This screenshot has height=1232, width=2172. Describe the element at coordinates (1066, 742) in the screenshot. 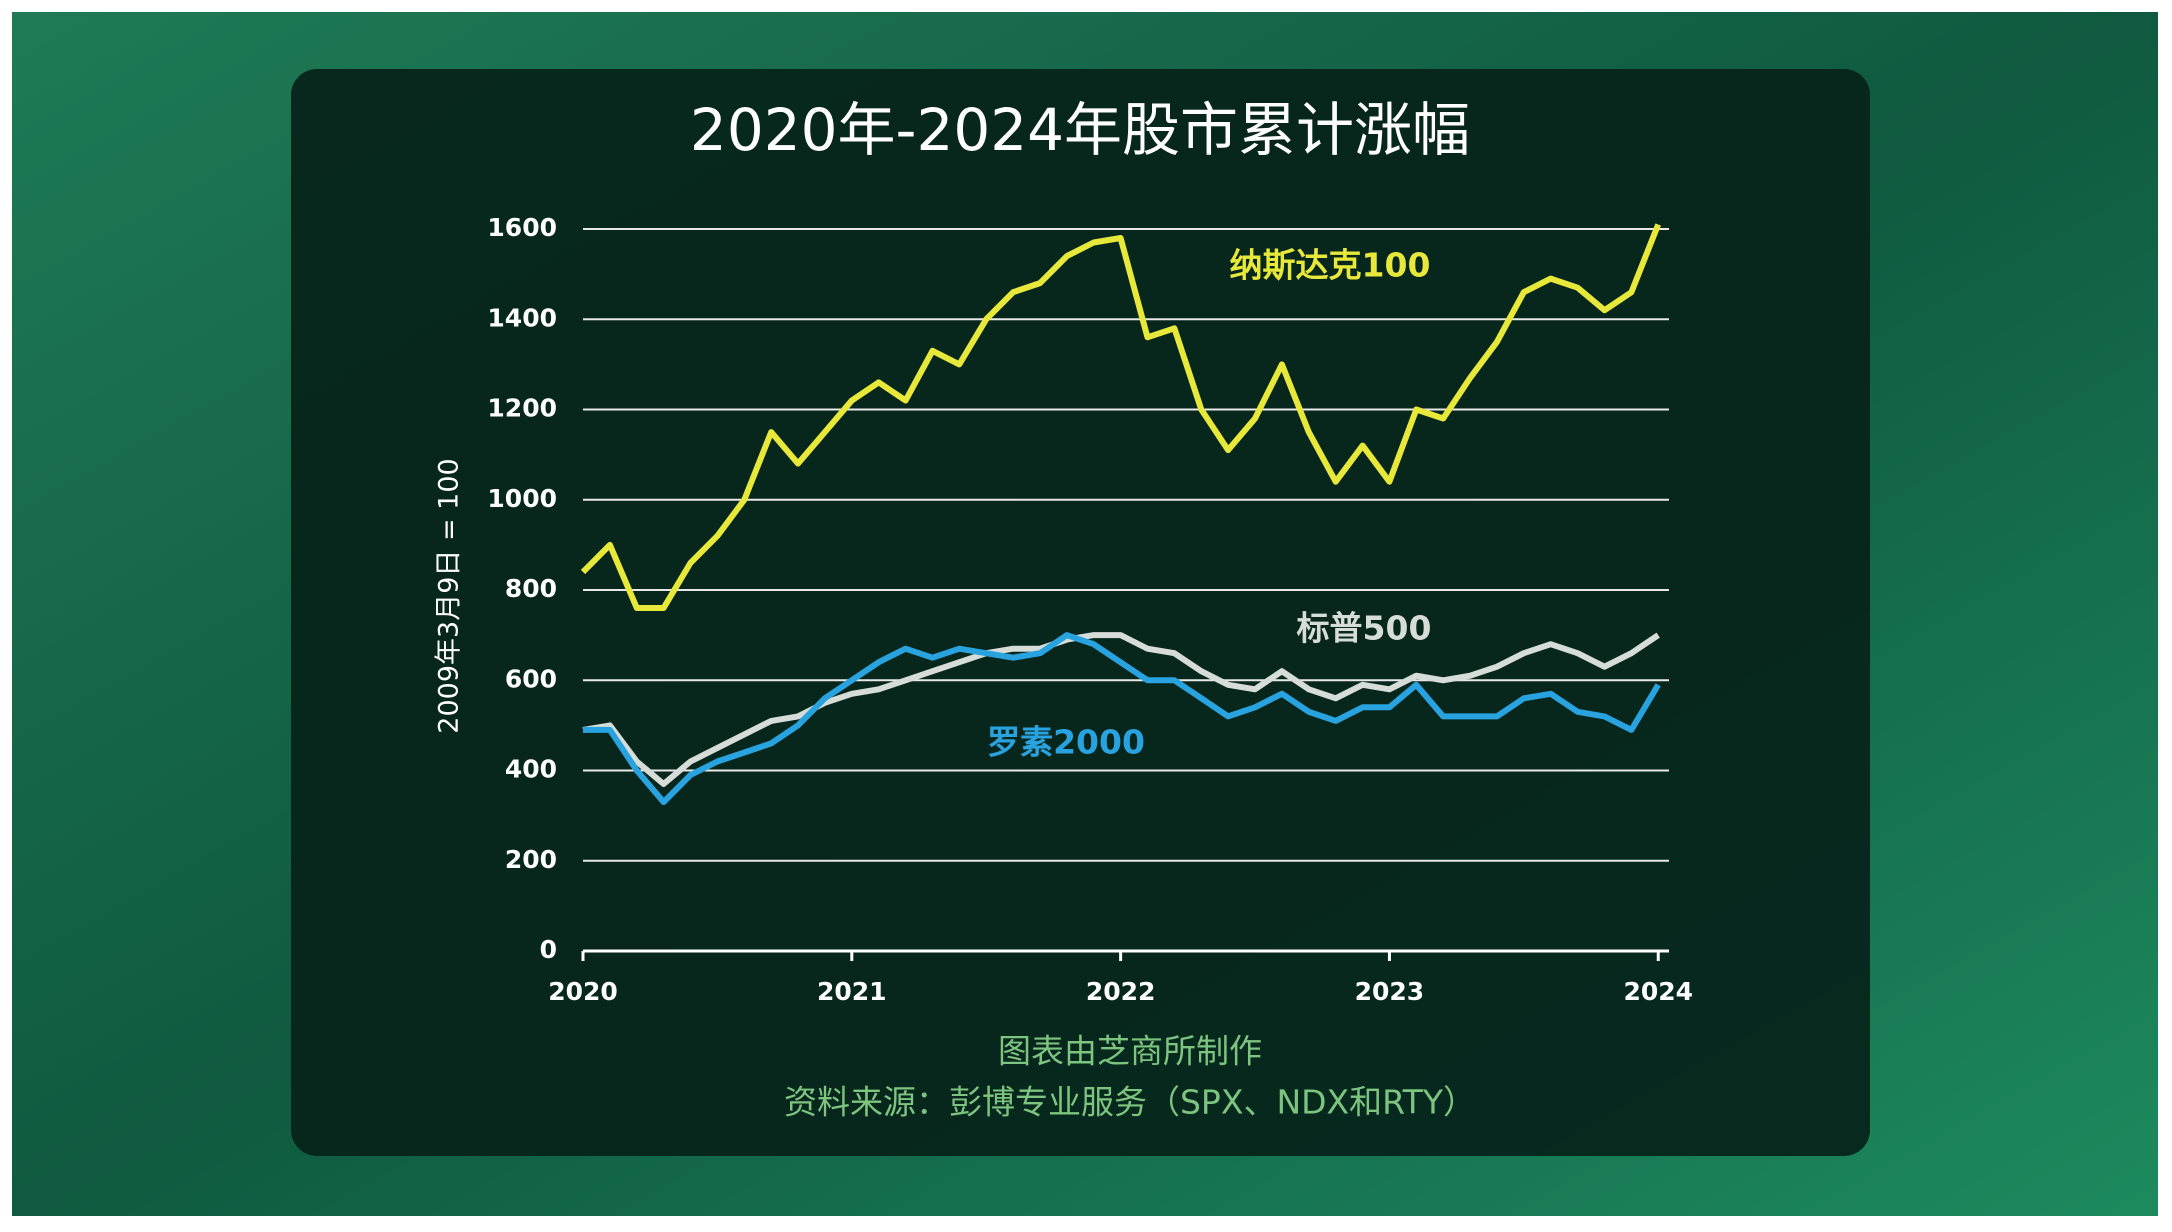

I see `series-label: 罗素2000` at that location.